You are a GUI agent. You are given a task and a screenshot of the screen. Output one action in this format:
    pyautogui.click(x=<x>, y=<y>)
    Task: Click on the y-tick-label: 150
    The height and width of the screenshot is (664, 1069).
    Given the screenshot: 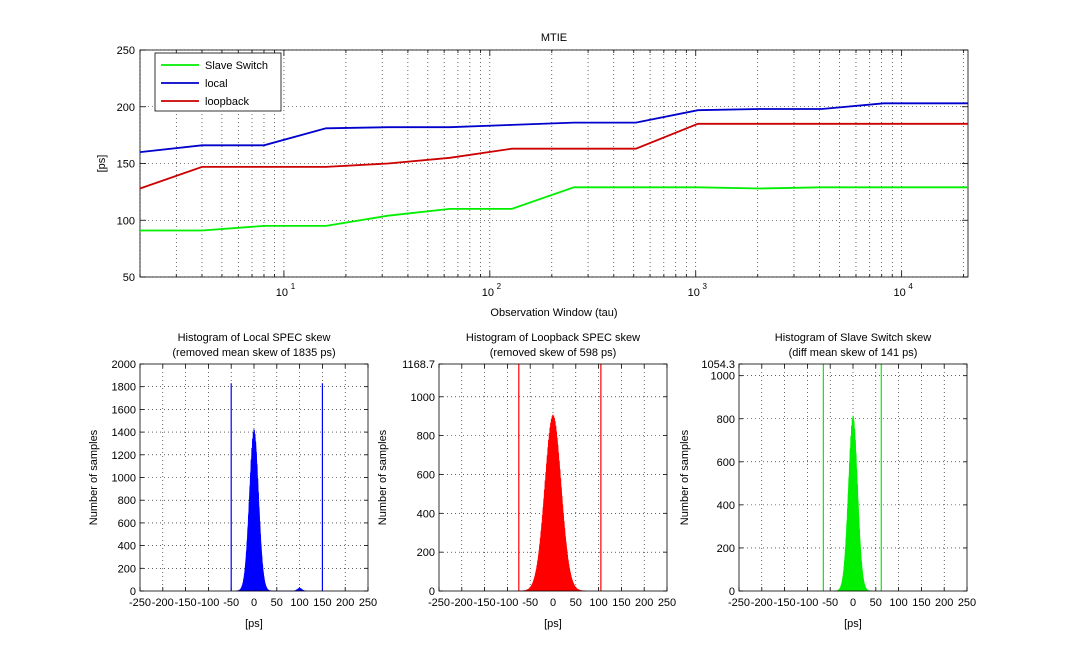 What is the action you would take?
    pyautogui.click(x=126, y=165)
    